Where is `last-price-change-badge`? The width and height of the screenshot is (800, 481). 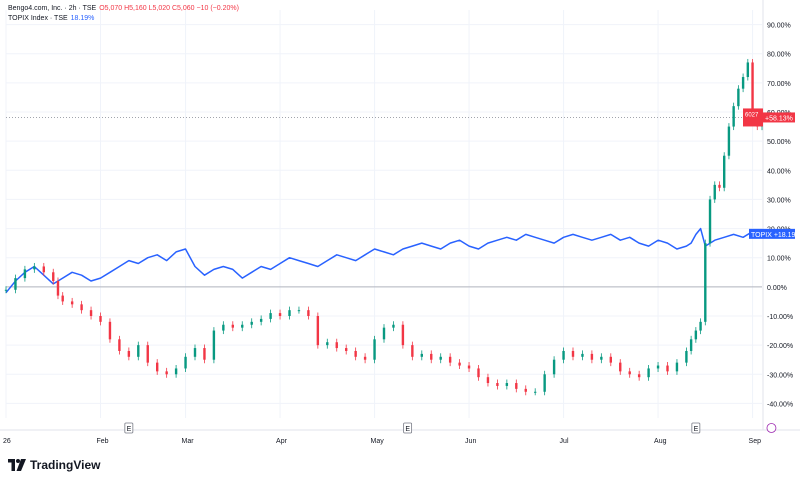
last-price-change-badge is located at coordinates (779, 117).